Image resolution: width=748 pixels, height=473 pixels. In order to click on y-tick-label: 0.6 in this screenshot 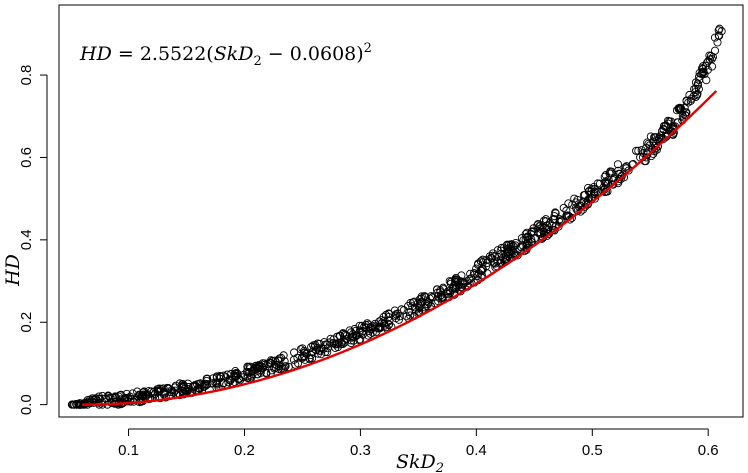, I will do `click(26, 157)`.